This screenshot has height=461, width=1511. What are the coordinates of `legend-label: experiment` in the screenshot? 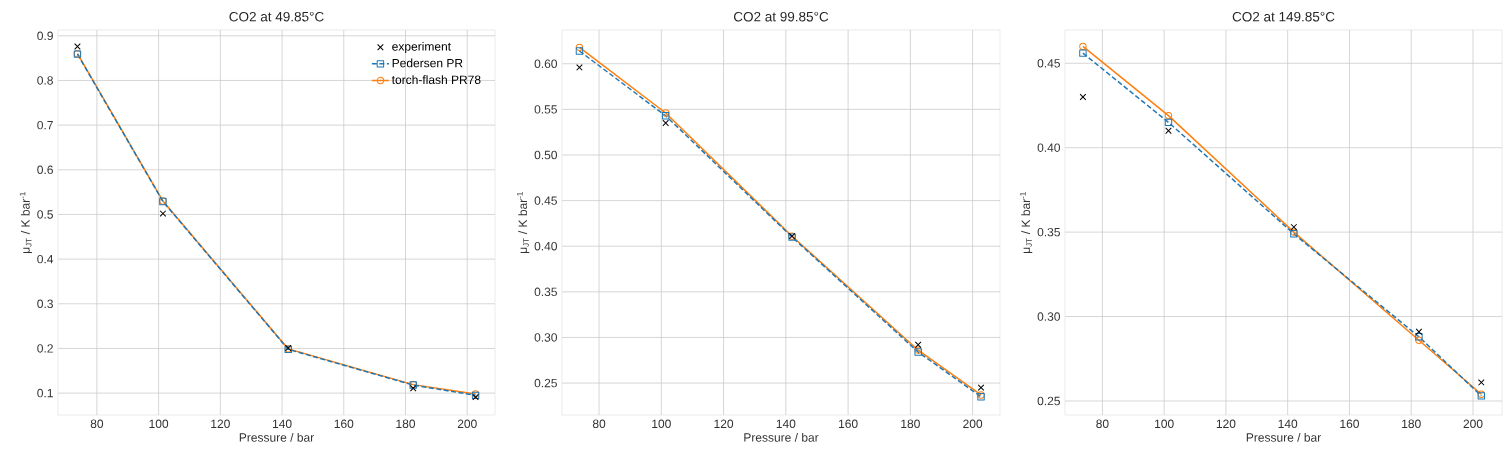 It's located at (421, 47).